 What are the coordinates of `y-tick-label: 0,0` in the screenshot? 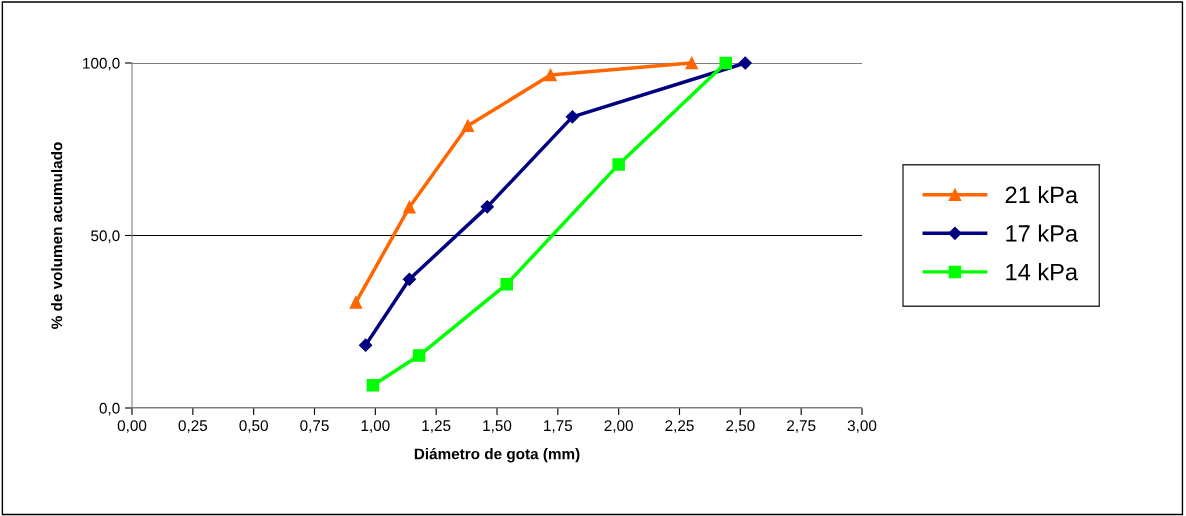 It's located at (109, 409).